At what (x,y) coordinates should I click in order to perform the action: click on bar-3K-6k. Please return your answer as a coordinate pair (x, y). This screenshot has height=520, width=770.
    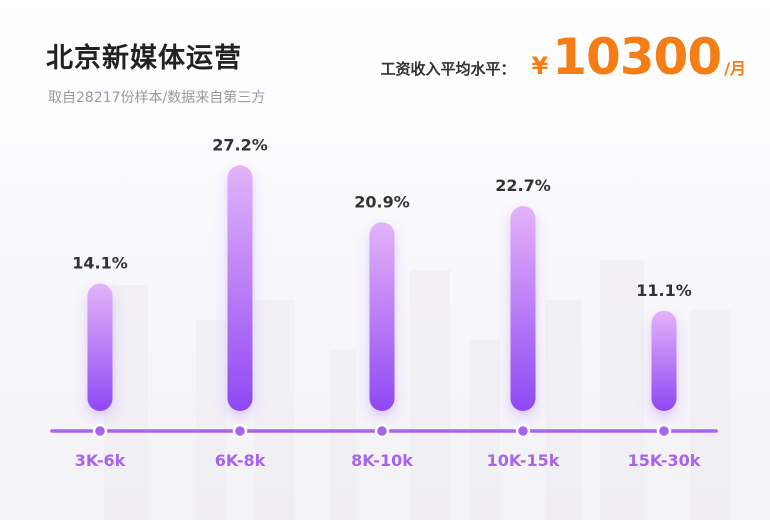
    Looking at the image, I should click on (100, 347).